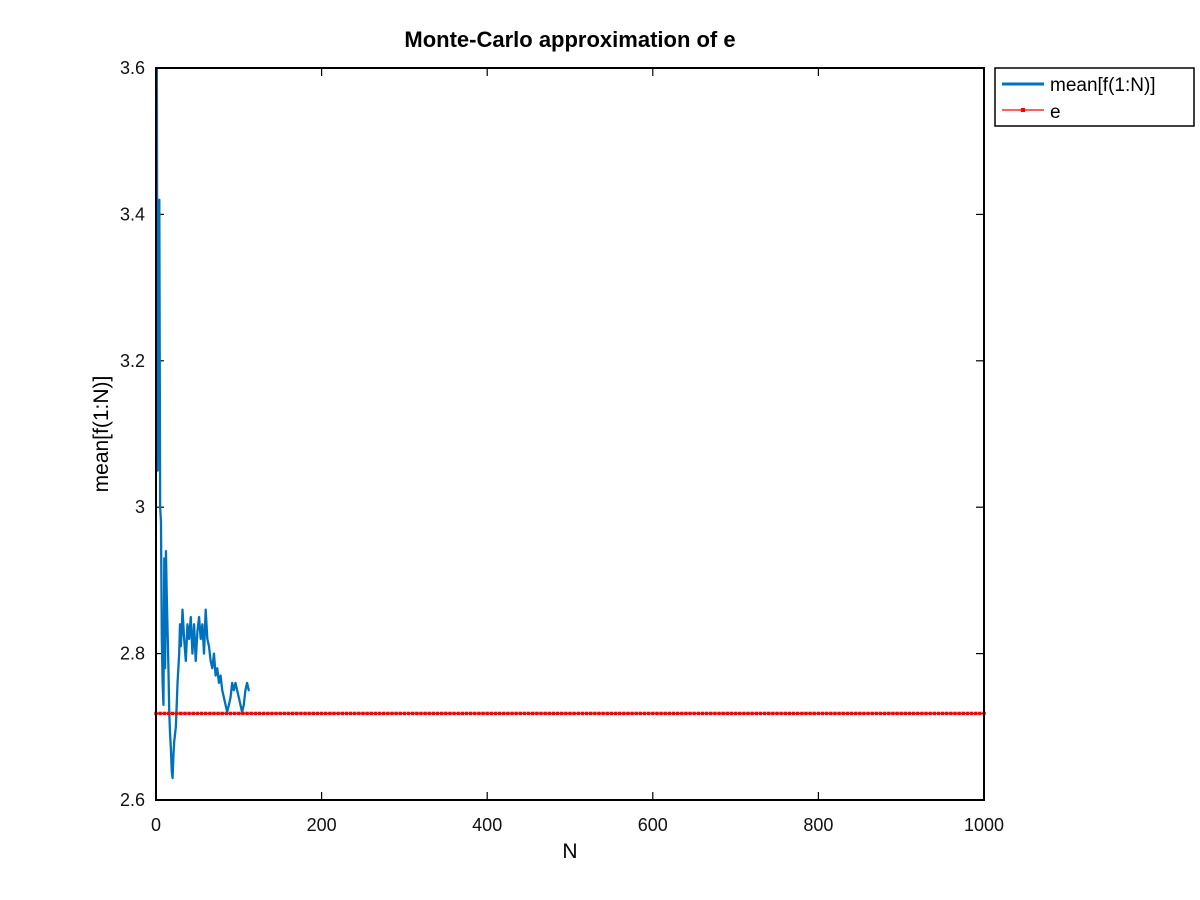  I want to click on y-tick-label-3: 3.2, so click(132, 361).